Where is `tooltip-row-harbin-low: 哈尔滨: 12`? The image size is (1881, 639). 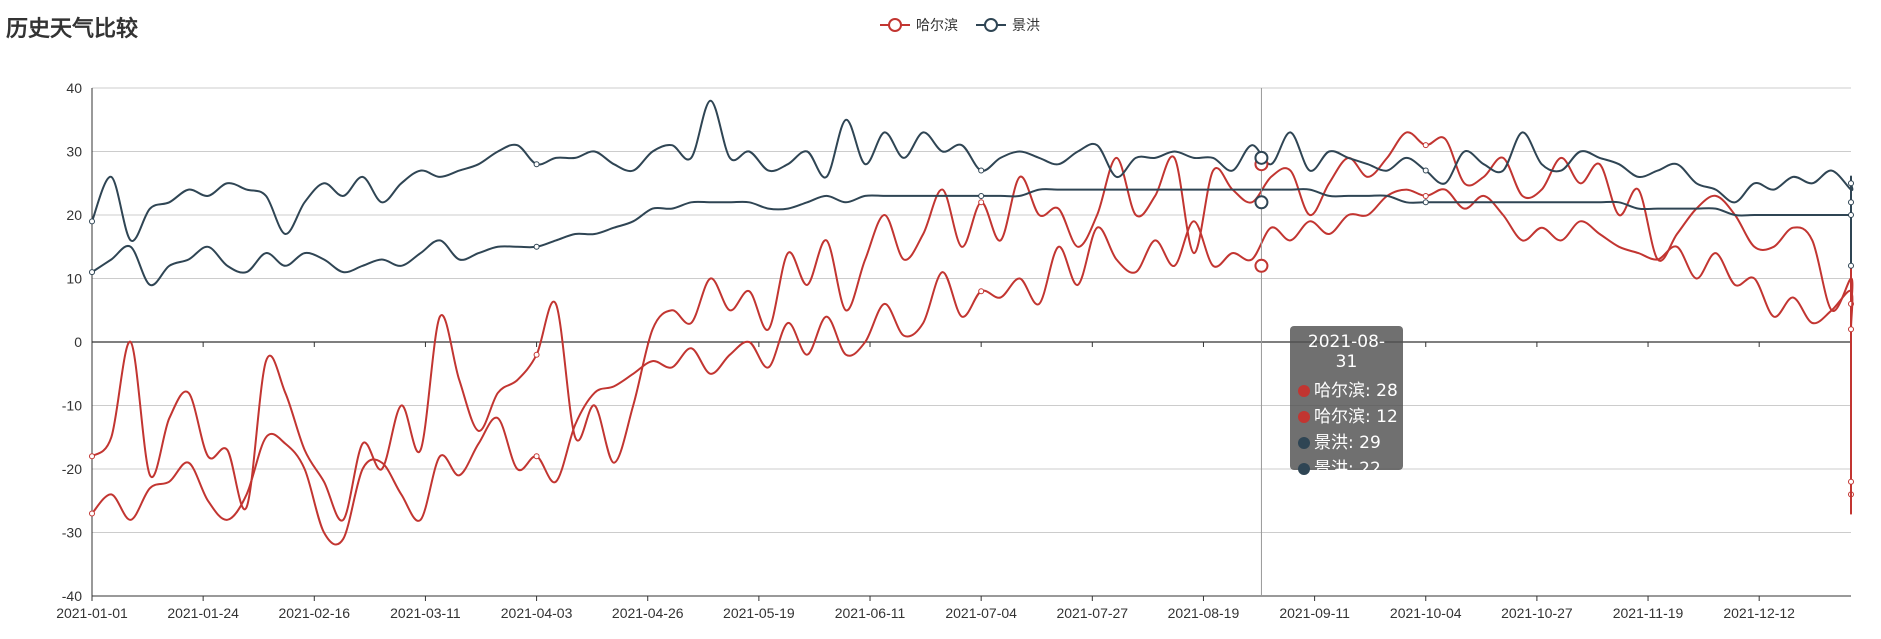 tooltip-row-harbin-low: 哈尔滨: 12 is located at coordinates (1348, 417).